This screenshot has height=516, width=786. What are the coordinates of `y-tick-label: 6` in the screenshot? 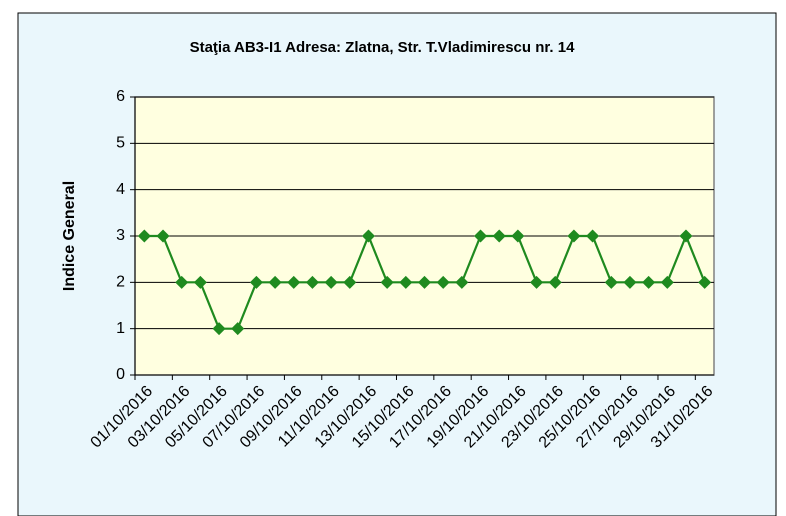 It's located at (120, 96).